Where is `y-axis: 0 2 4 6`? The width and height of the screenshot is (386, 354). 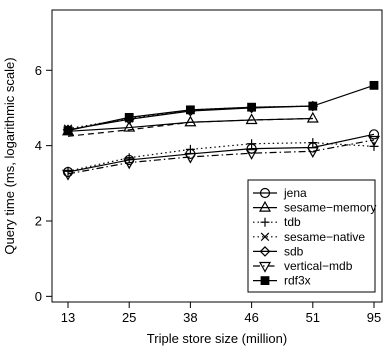
y-axis: 0 2 4 6 is located at coordinates (43, 183).